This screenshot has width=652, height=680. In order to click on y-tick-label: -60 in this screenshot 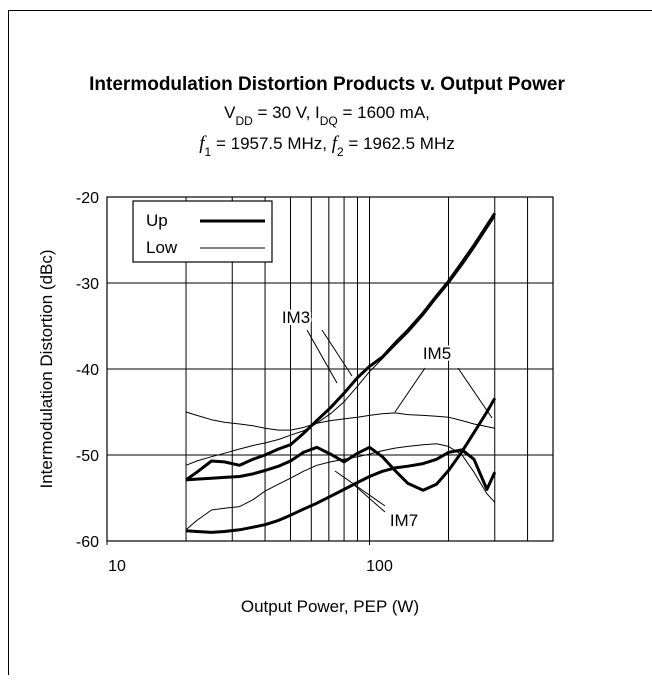, I will do `click(87, 542)`.